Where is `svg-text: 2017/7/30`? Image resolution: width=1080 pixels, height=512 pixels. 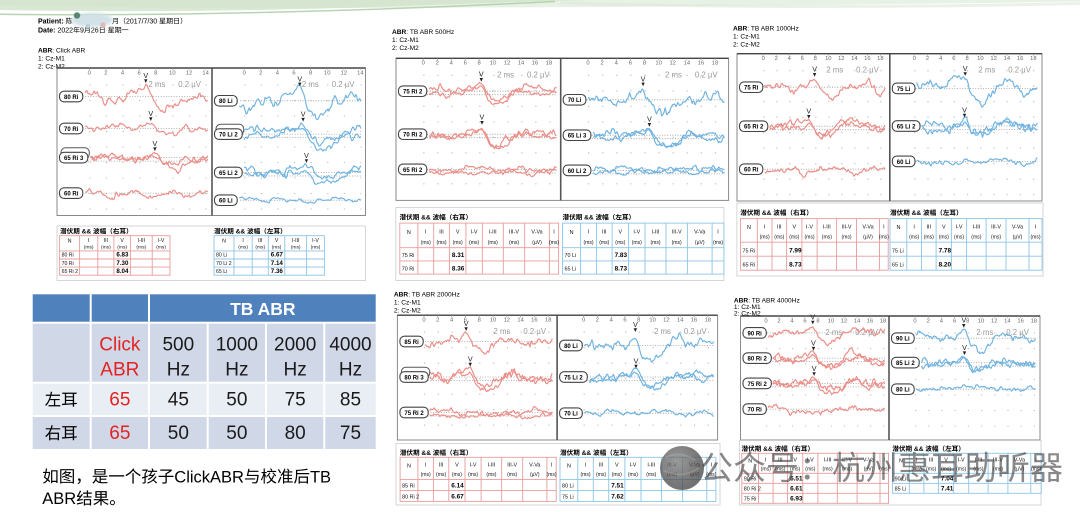
svg-text: 2017/7/30 is located at coordinates (142, 22).